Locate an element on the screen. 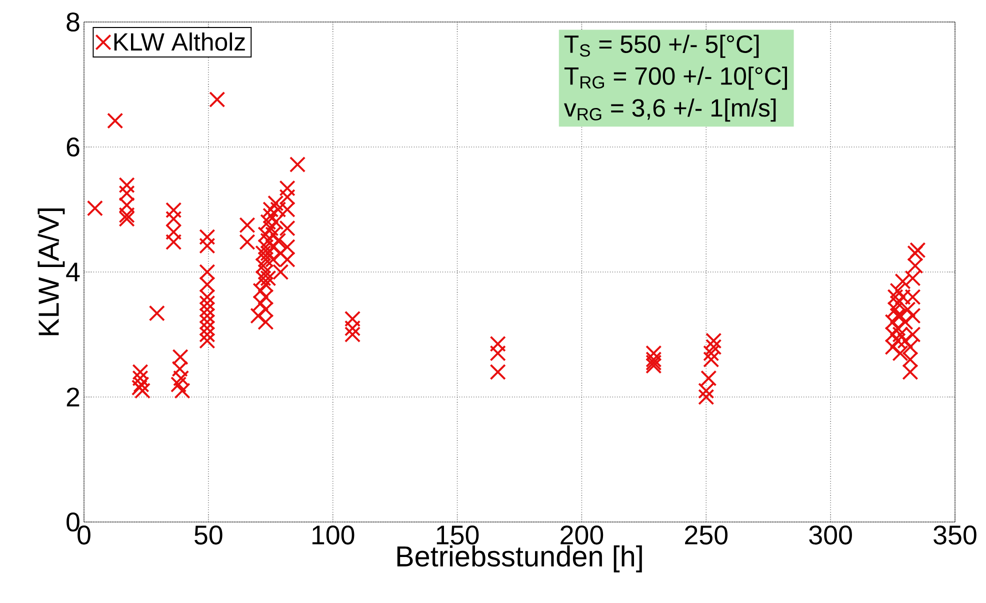  x-tick-label: 350 is located at coordinates (955, 535).